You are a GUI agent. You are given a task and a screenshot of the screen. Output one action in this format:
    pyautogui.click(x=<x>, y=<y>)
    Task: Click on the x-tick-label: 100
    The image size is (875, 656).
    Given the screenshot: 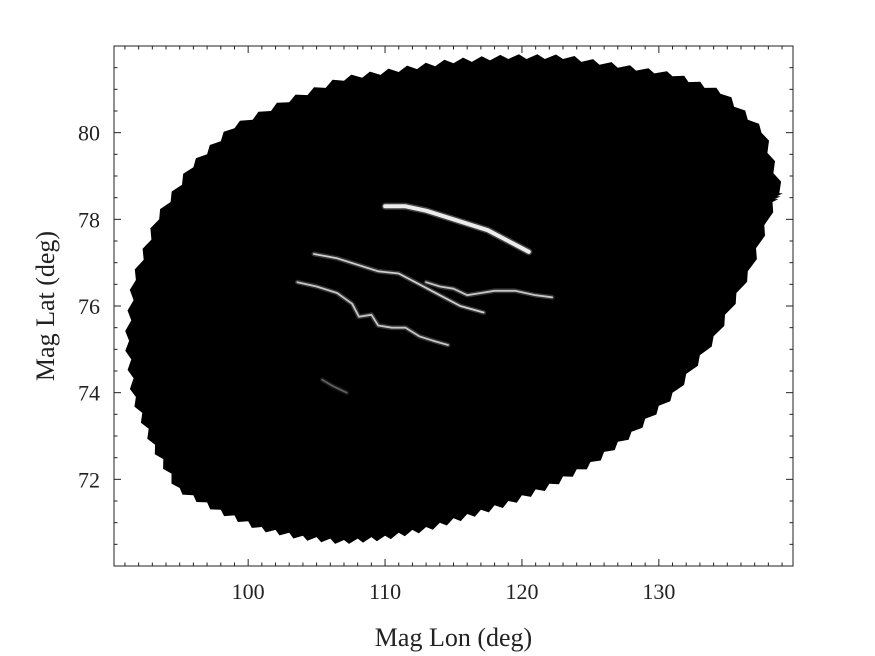 What is the action you would take?
    pyautogui.click(x=248, y=591)
    